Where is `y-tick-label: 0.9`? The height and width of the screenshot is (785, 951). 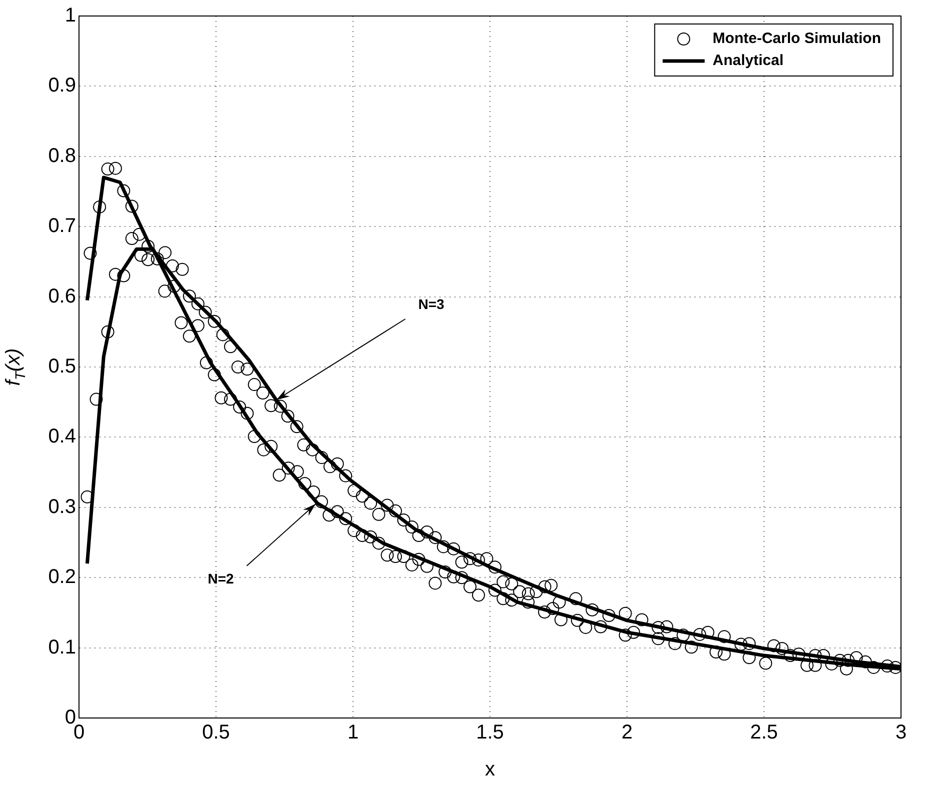 y-tick-label: 0.9 is located at coordinates (62, 85).